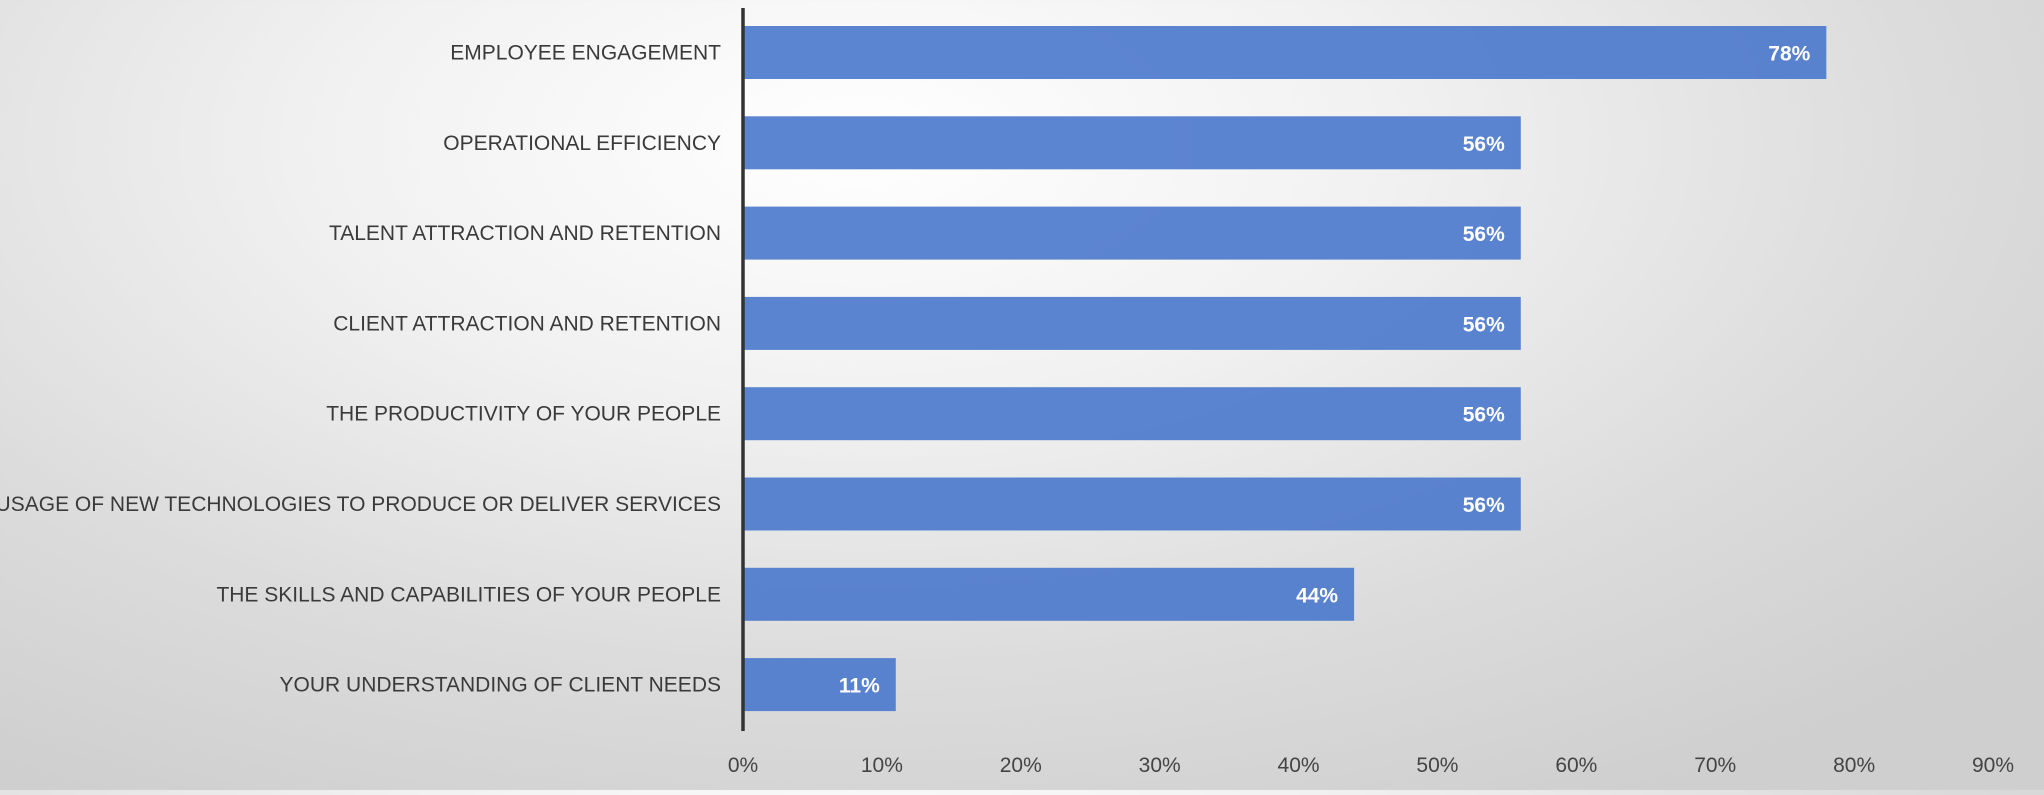 The image size is (2044, 795). What do you see at coordinates (582, 143) in the screenshot?
I see `category-label: OPERATIONAL EFFICIENCY` at bounding box center [582, 143].